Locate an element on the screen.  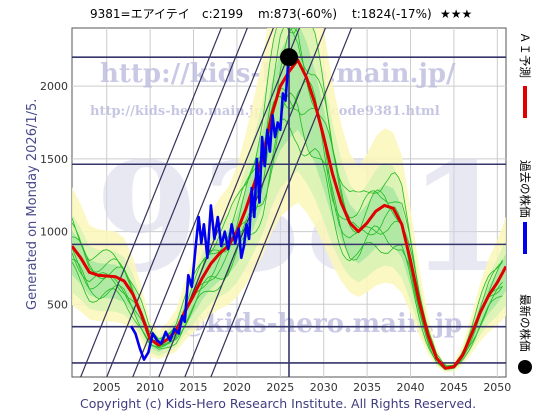
y-tick-label: 1000 is located at coordinates (54, 232).